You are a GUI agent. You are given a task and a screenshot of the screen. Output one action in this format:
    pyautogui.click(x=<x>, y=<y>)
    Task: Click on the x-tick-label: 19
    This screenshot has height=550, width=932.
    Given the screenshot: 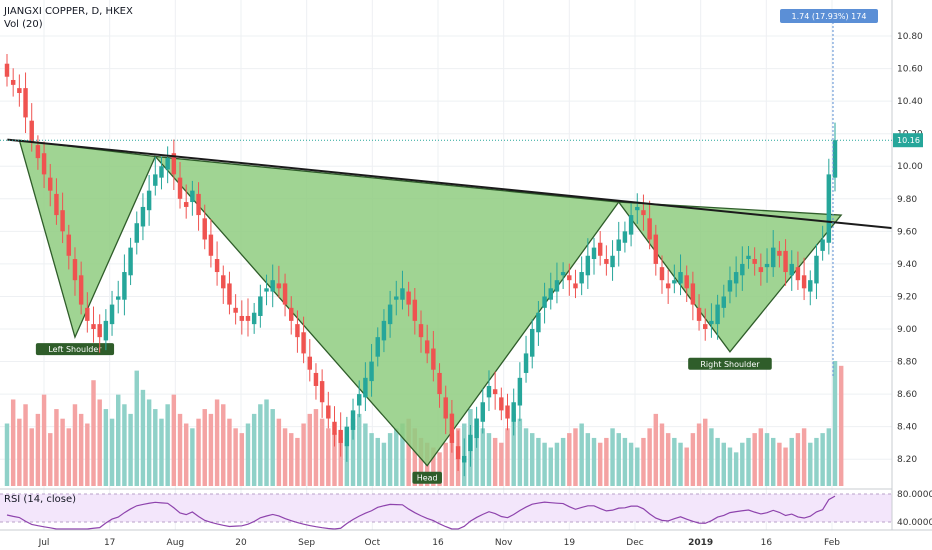 What is the action you would take?
    pyautogui.click(x=570, y=543)
    